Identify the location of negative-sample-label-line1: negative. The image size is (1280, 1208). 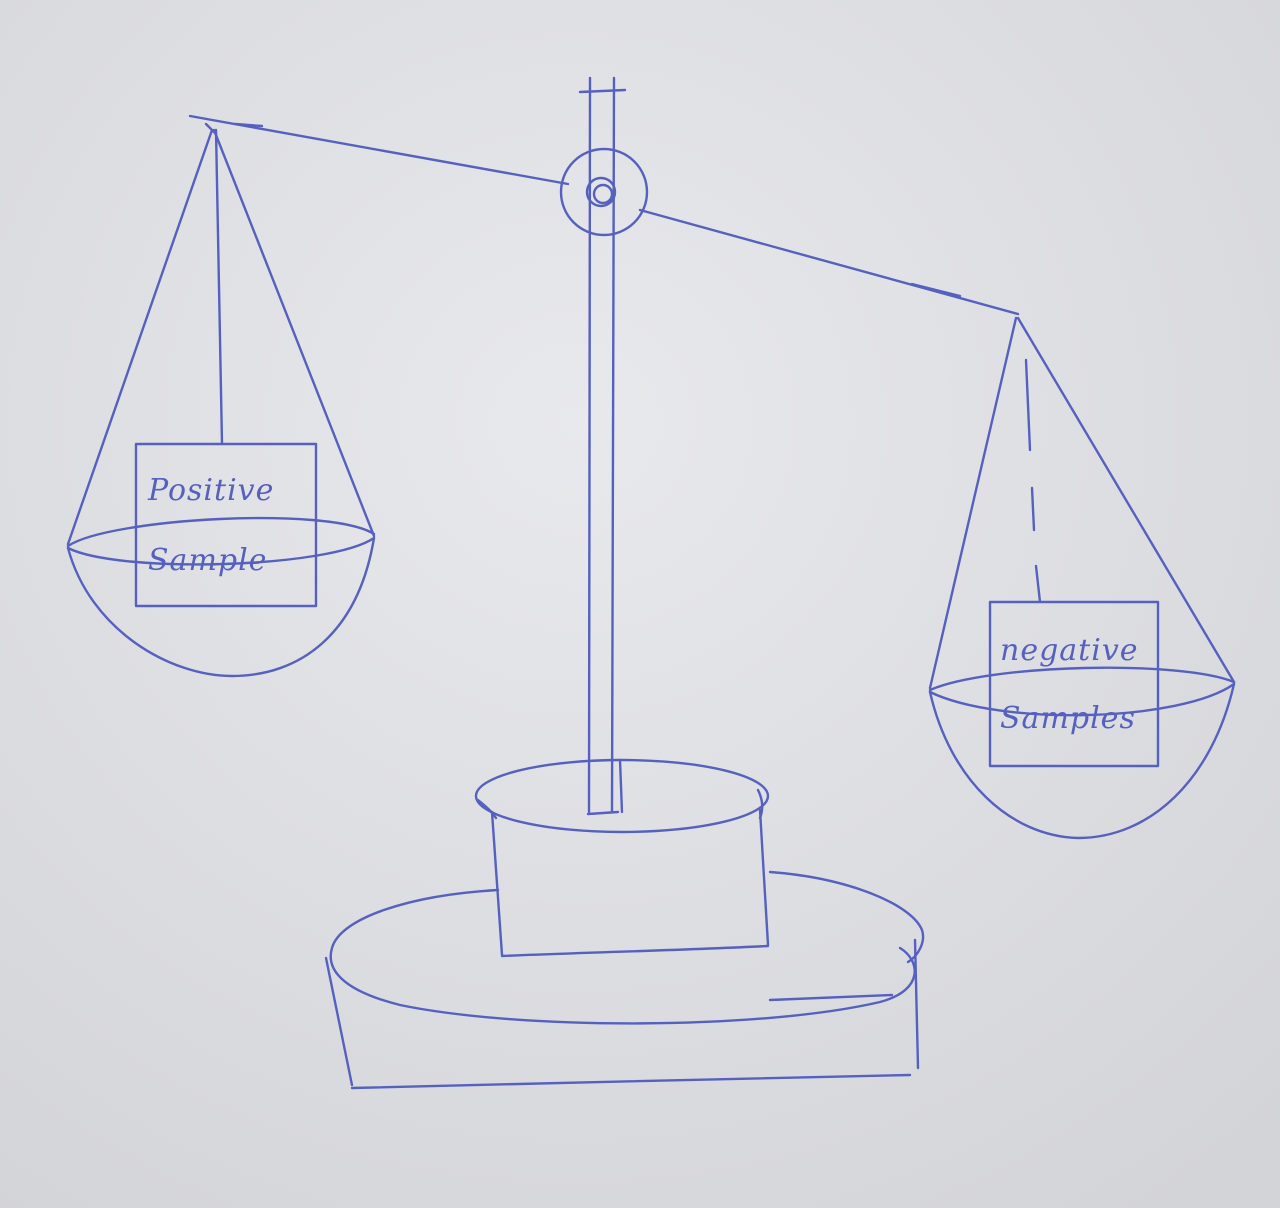
(1069, 650).